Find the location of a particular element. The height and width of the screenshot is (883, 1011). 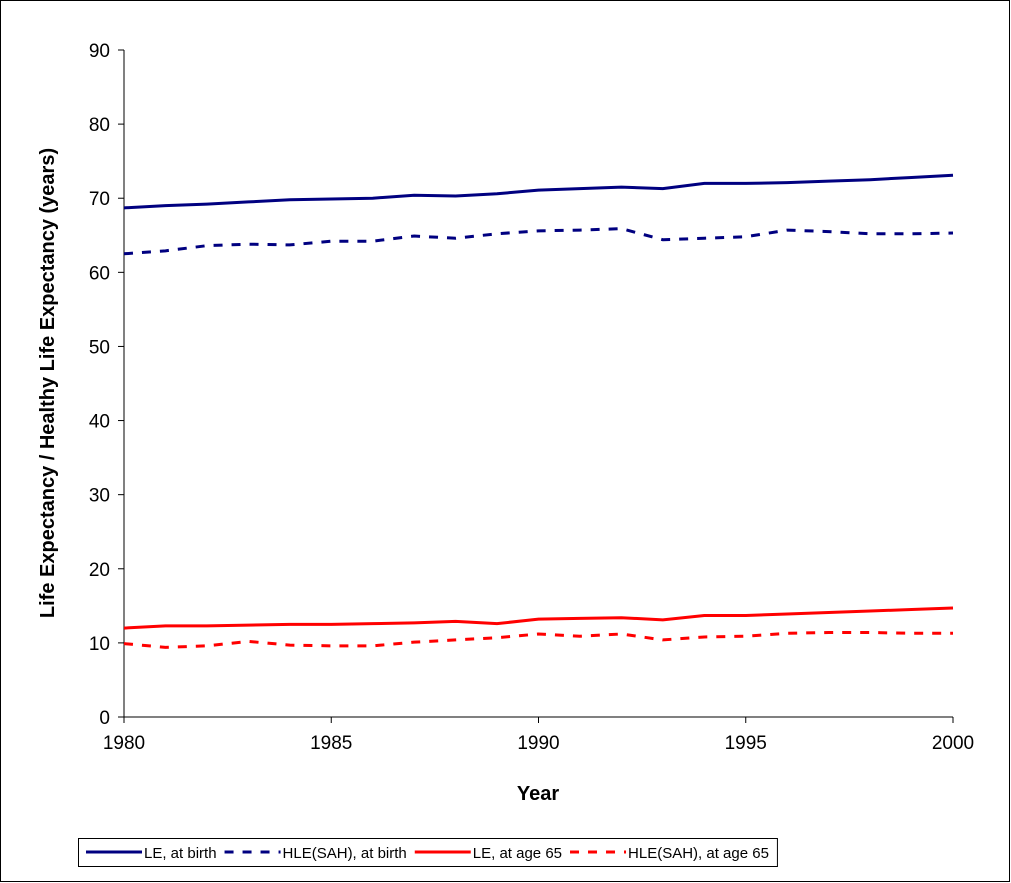

y-tick-label: 70 is located at coordinates (99, 199).